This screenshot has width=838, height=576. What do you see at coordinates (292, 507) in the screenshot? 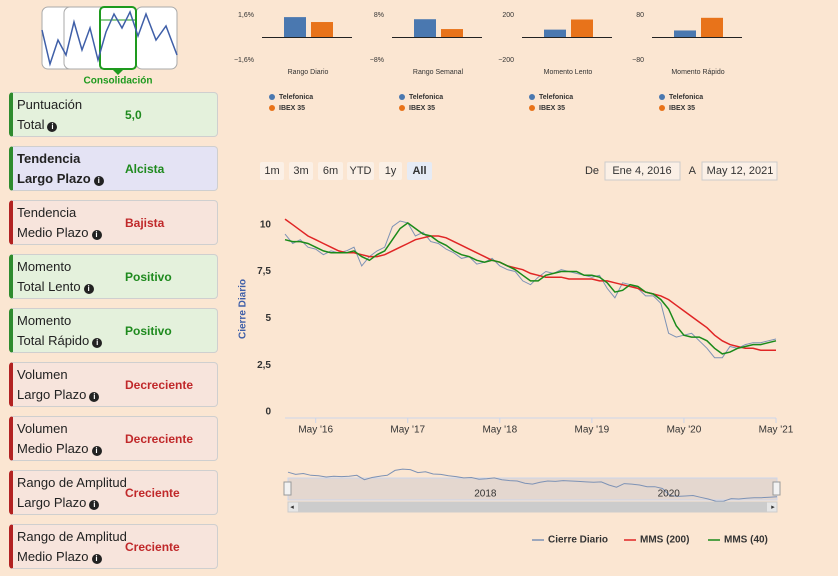
I see `scrollbar-arrow: ◂` at bounding box center [292, 507].